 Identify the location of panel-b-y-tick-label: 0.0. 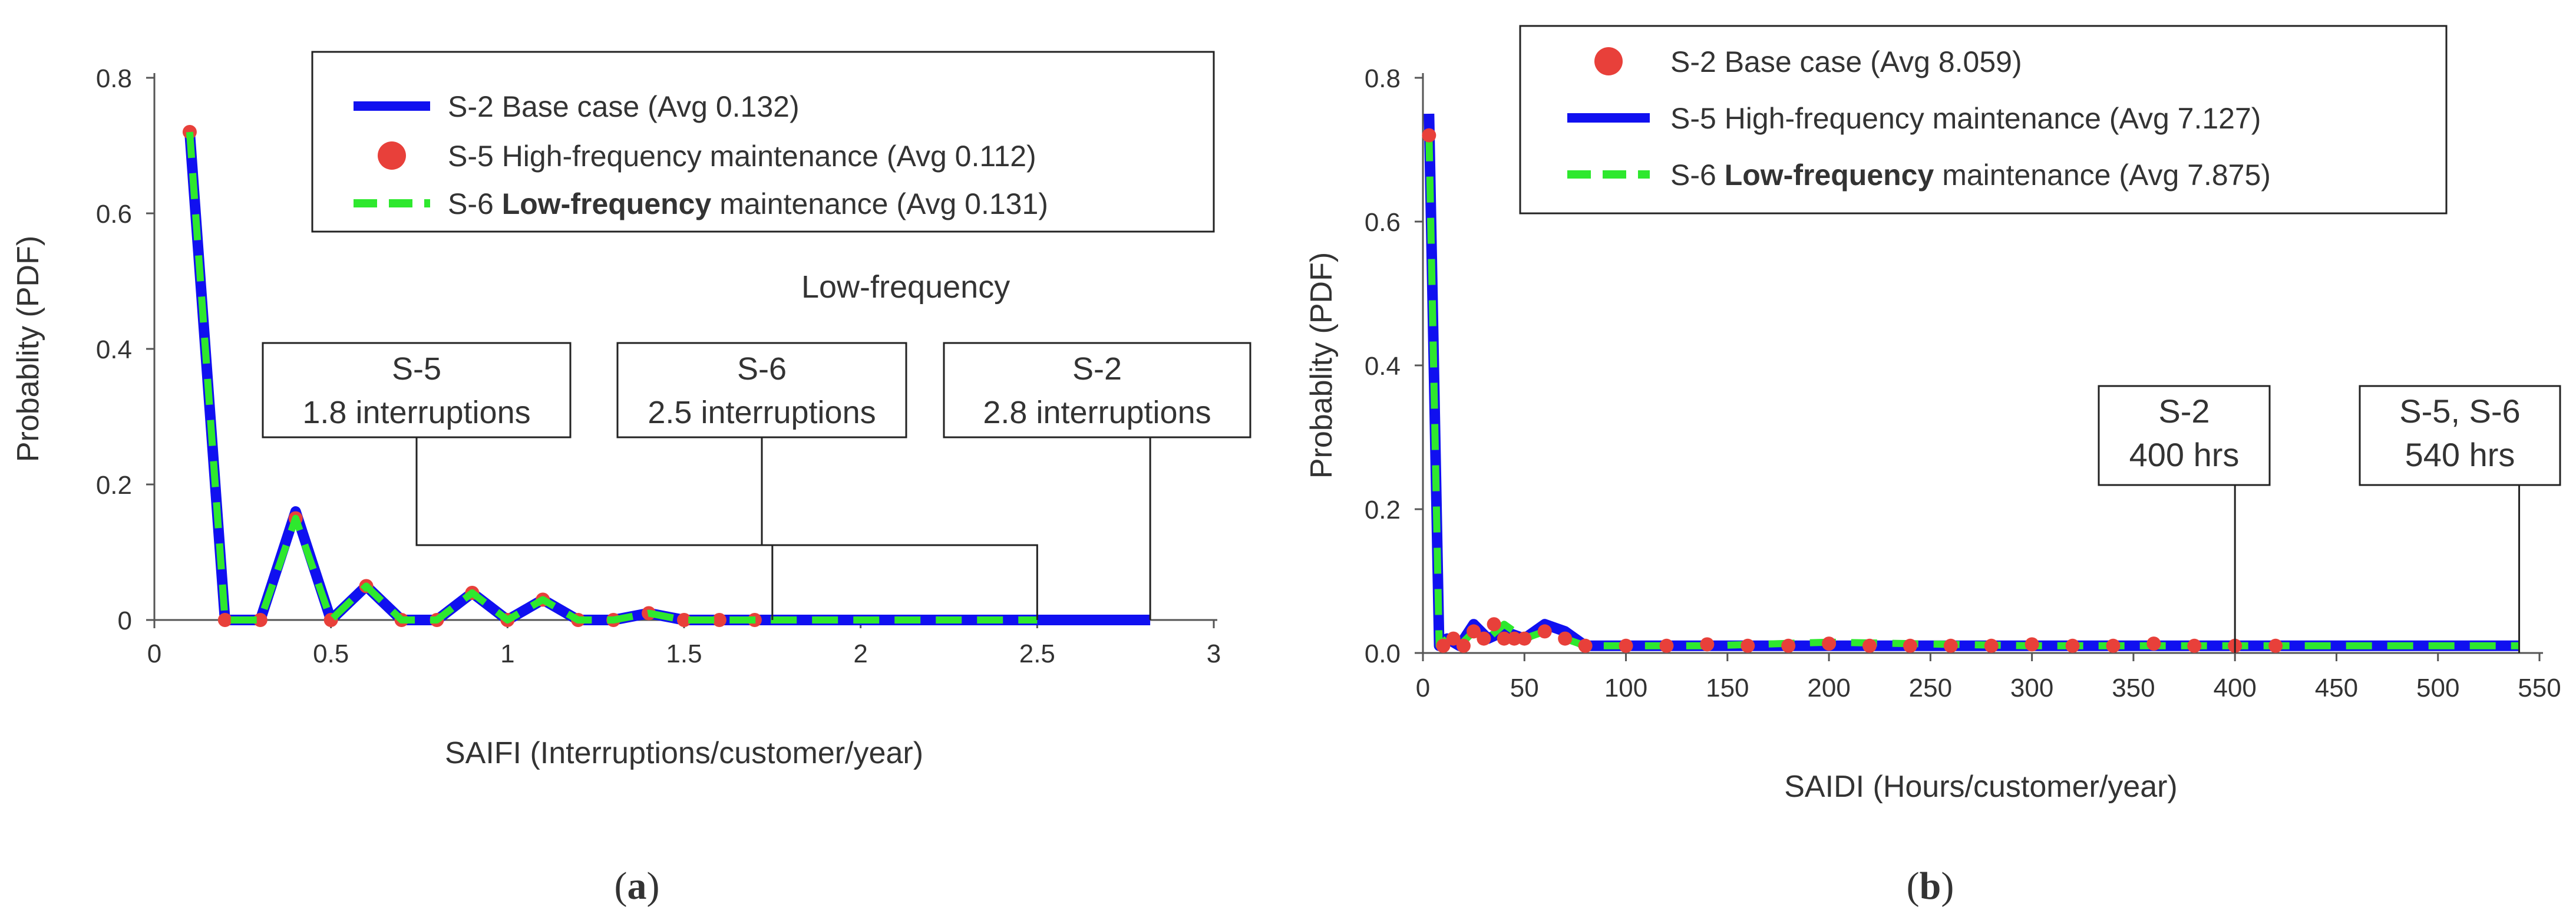
(1383, 653).